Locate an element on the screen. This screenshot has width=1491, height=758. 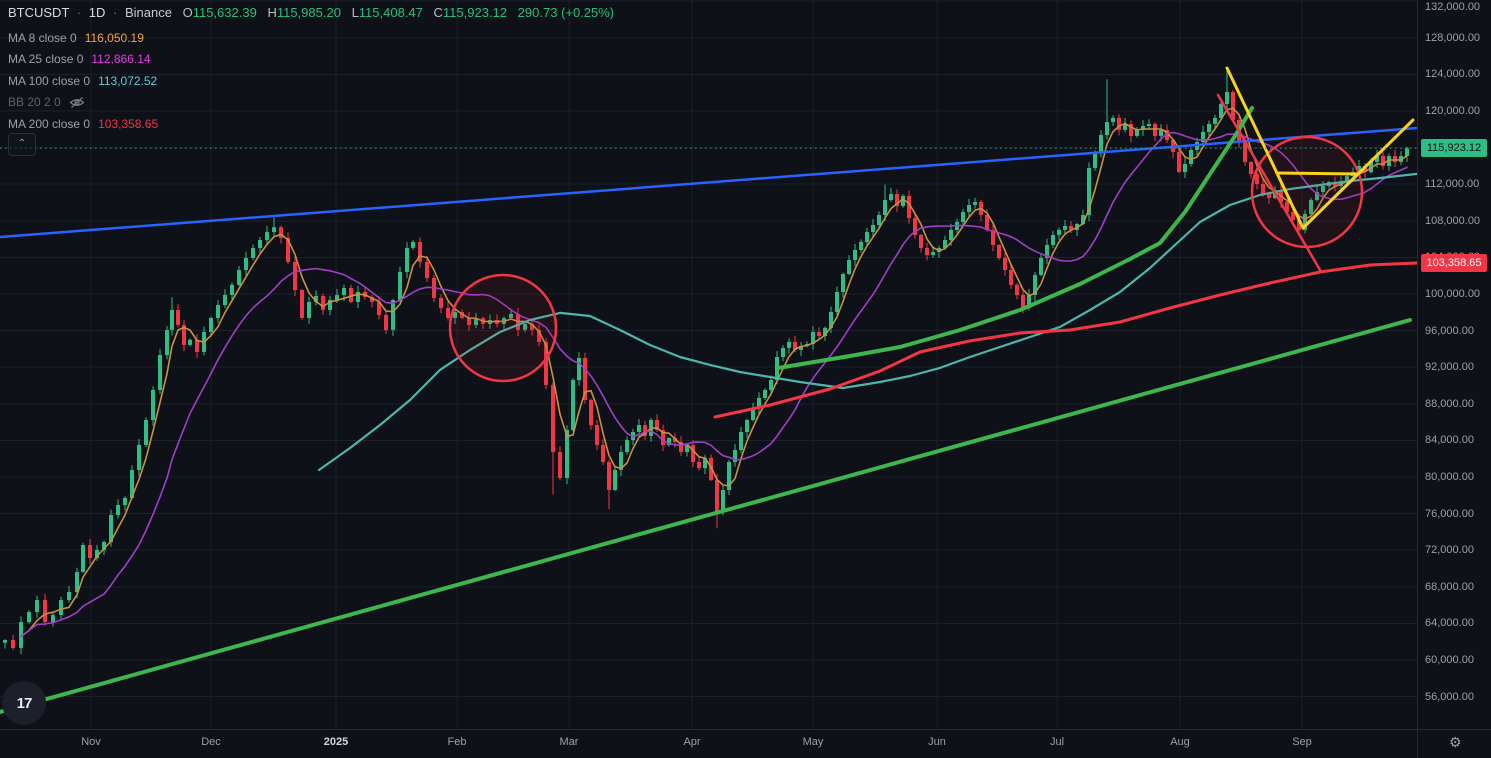
legend-label: MA 100 close 0 is located at coordinates (49, 80).